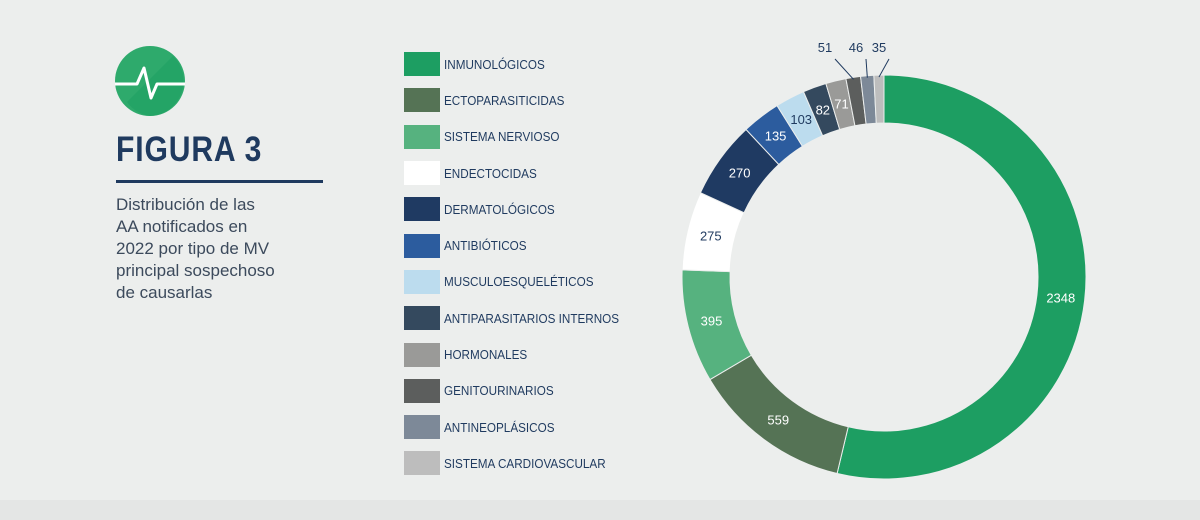  What do you see at coordinates (504, 100) in the screenshot?
I see `legend-label: ECTOPARASITICIDAS` at bounding box center [504, 100].